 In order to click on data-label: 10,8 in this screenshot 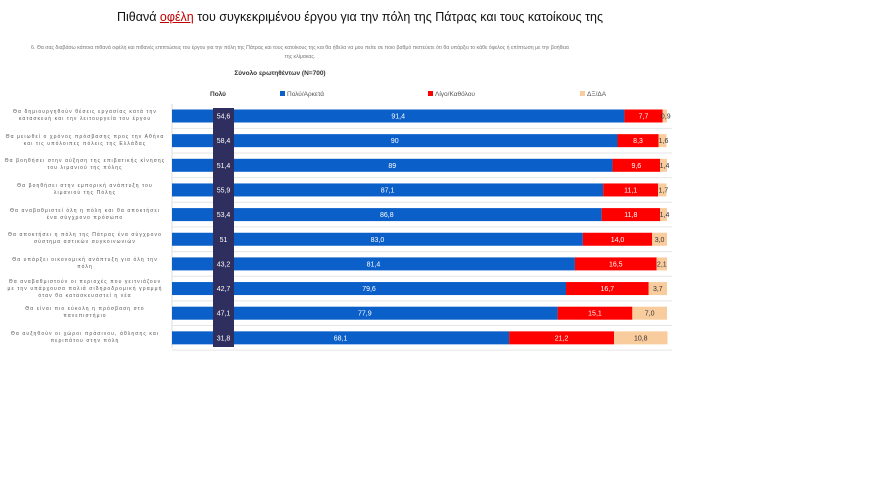, I will do `click(641, 338)`.